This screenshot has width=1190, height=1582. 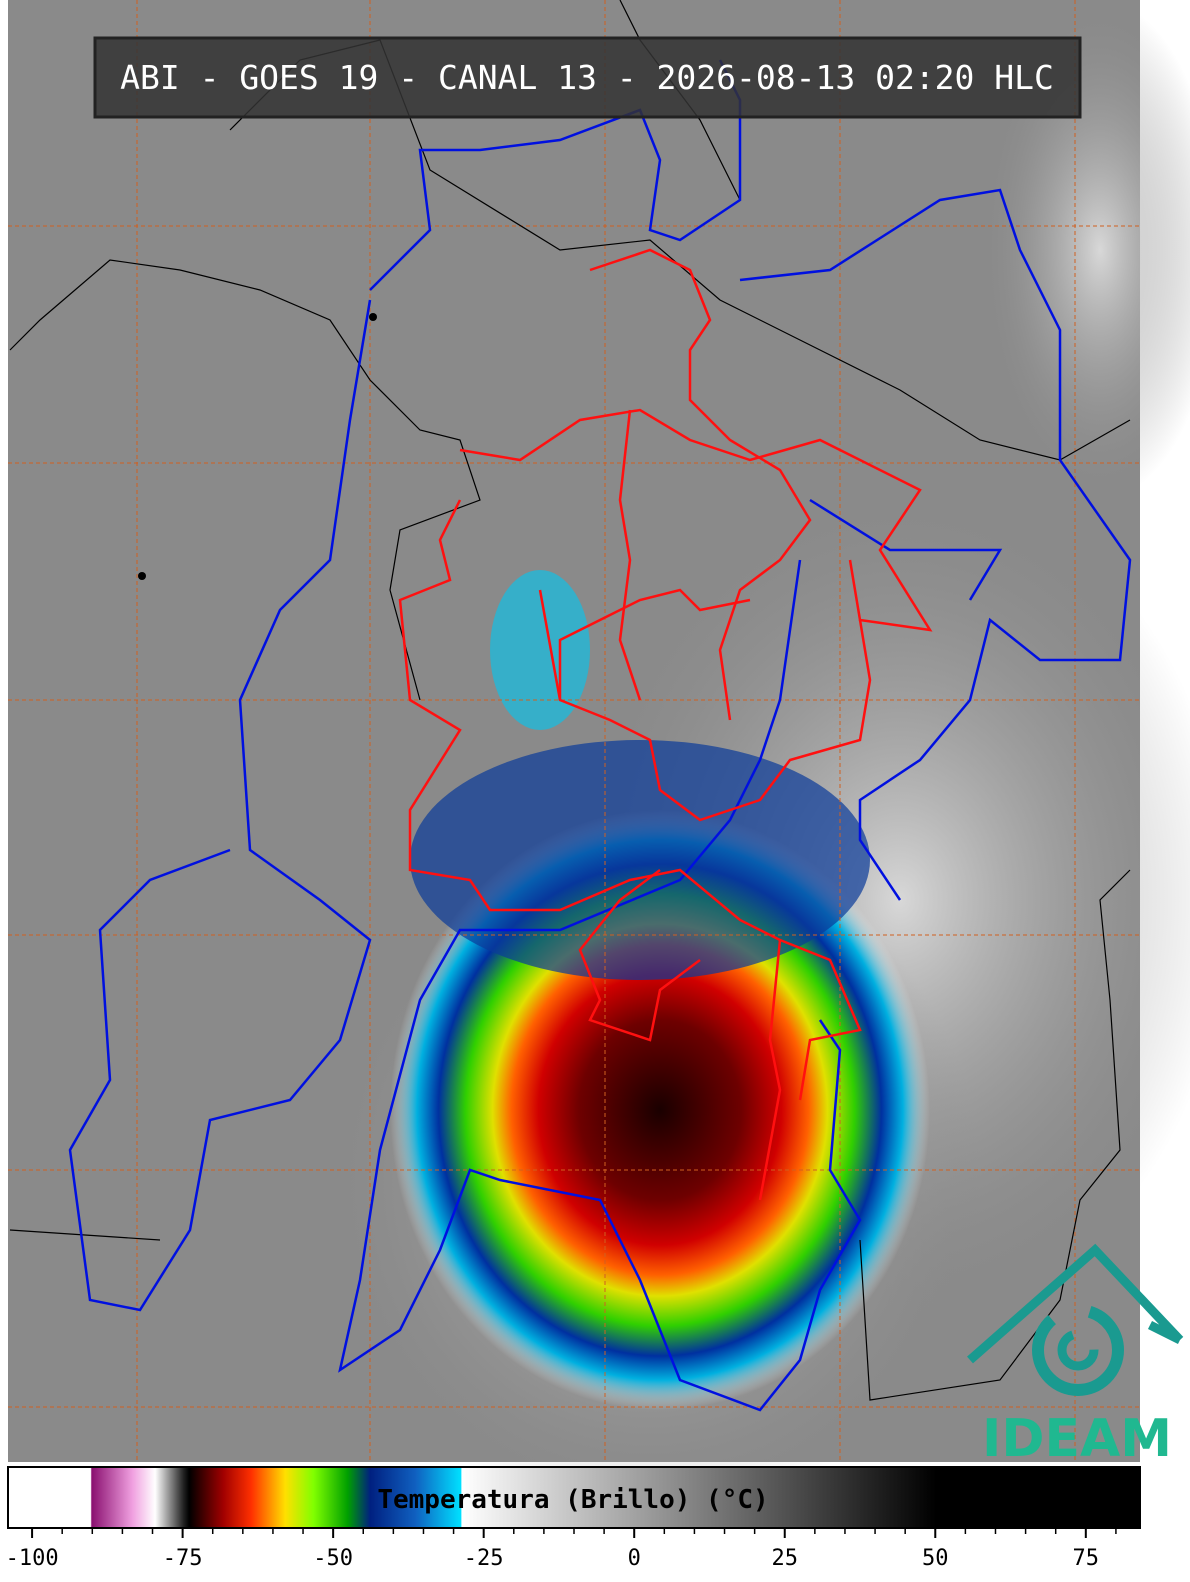 I want to click on colorbar-label: Temperatura (Brillo) (°C), so click(x=572, y=1500).